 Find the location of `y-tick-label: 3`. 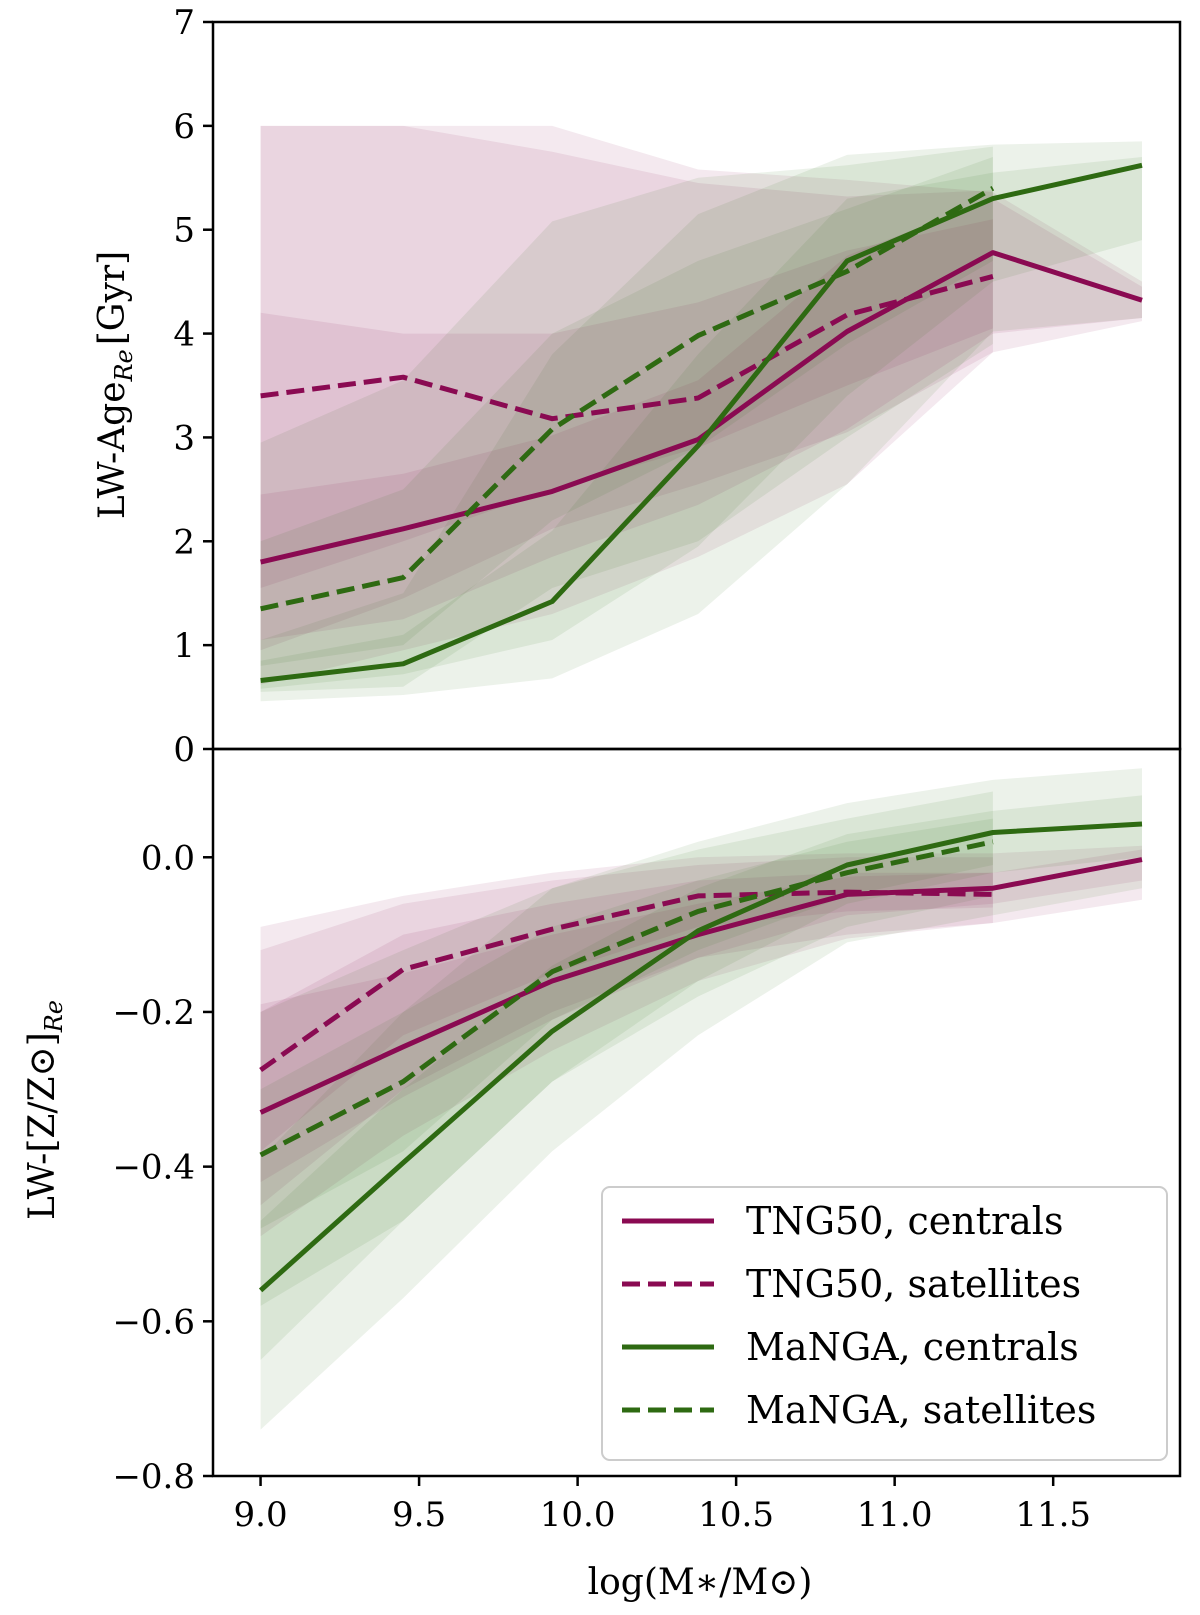

y-tick-label: 3 is located at coordinates (184, 438).